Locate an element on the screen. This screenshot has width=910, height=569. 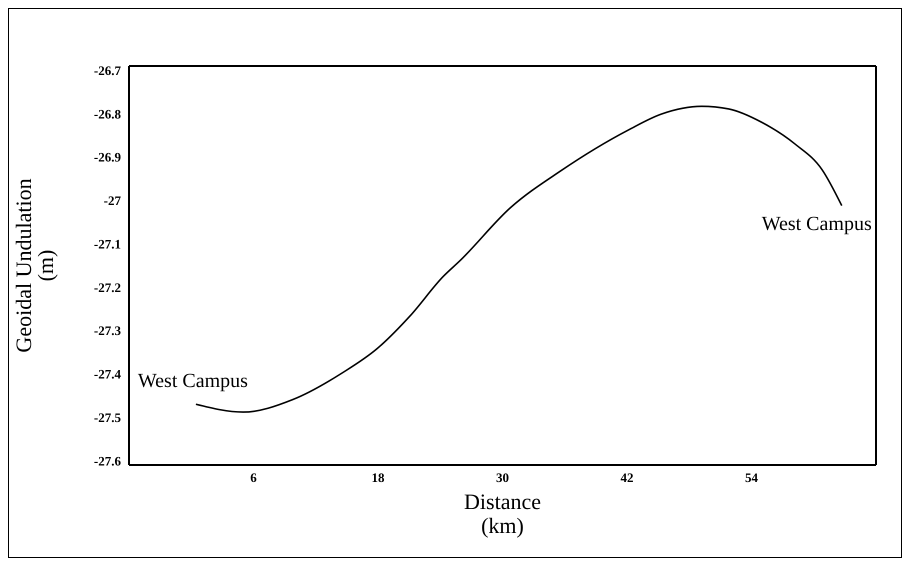
y-tick-label: -27.6 is located at coordinates (108, 460).